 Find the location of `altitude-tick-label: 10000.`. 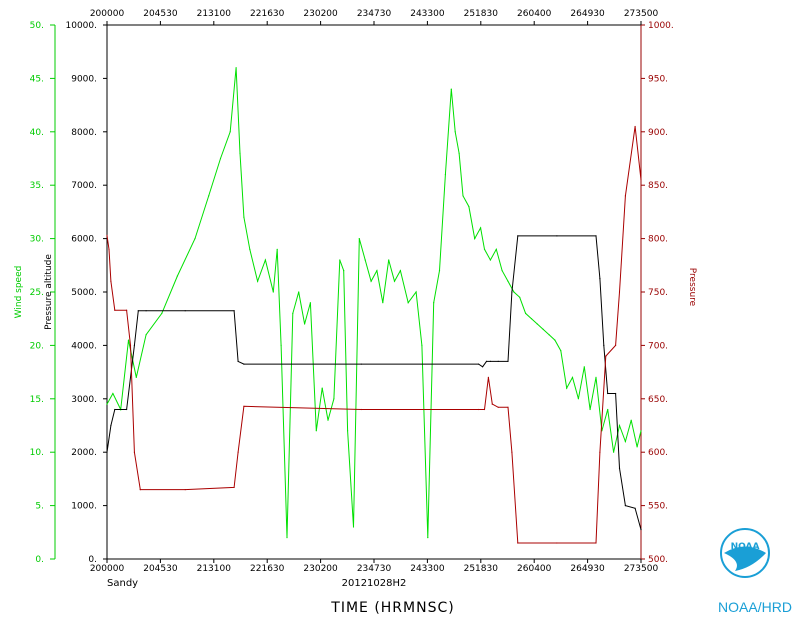

altitude-tick-label: 10000. is located at coordinates (82, 26).